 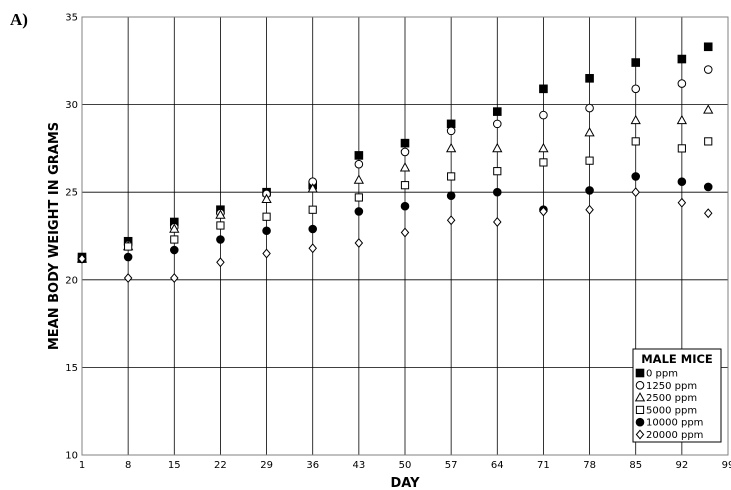 What do you see at coordinates (662, 374) in the screenshot?
I see `legend-entry: 0 ppm` at bounding box center [662, 374].